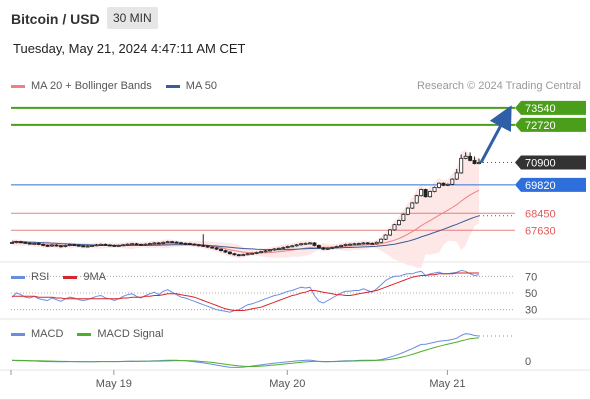 This screenshot has height=400, width=590. What do you see at coordinates (531, 277) in the screenshot?
I see `rsi-tick-70: 70` at bounding box center [531, 277].